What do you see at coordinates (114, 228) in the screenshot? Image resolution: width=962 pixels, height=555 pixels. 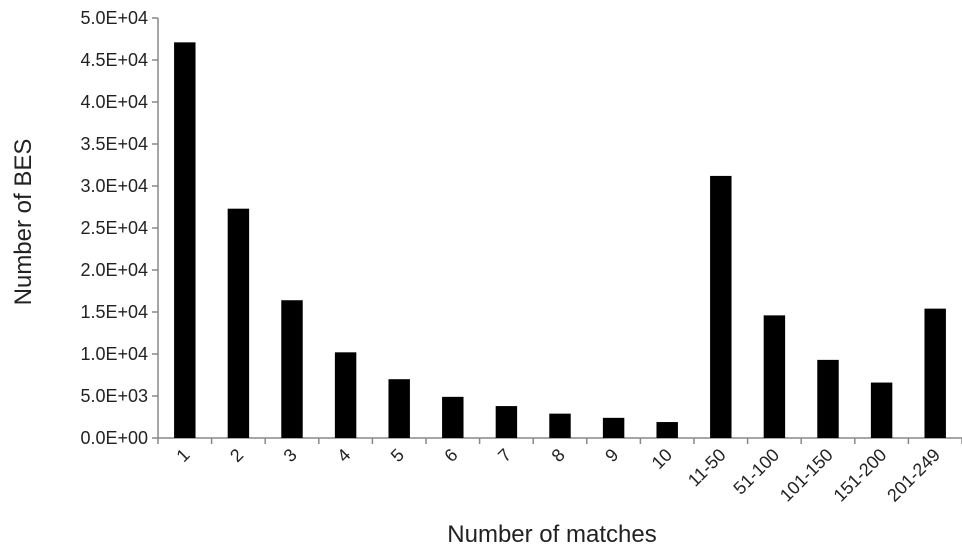 I see `y-tick-label: 2.5E+04` at bounding box center [114, 228].